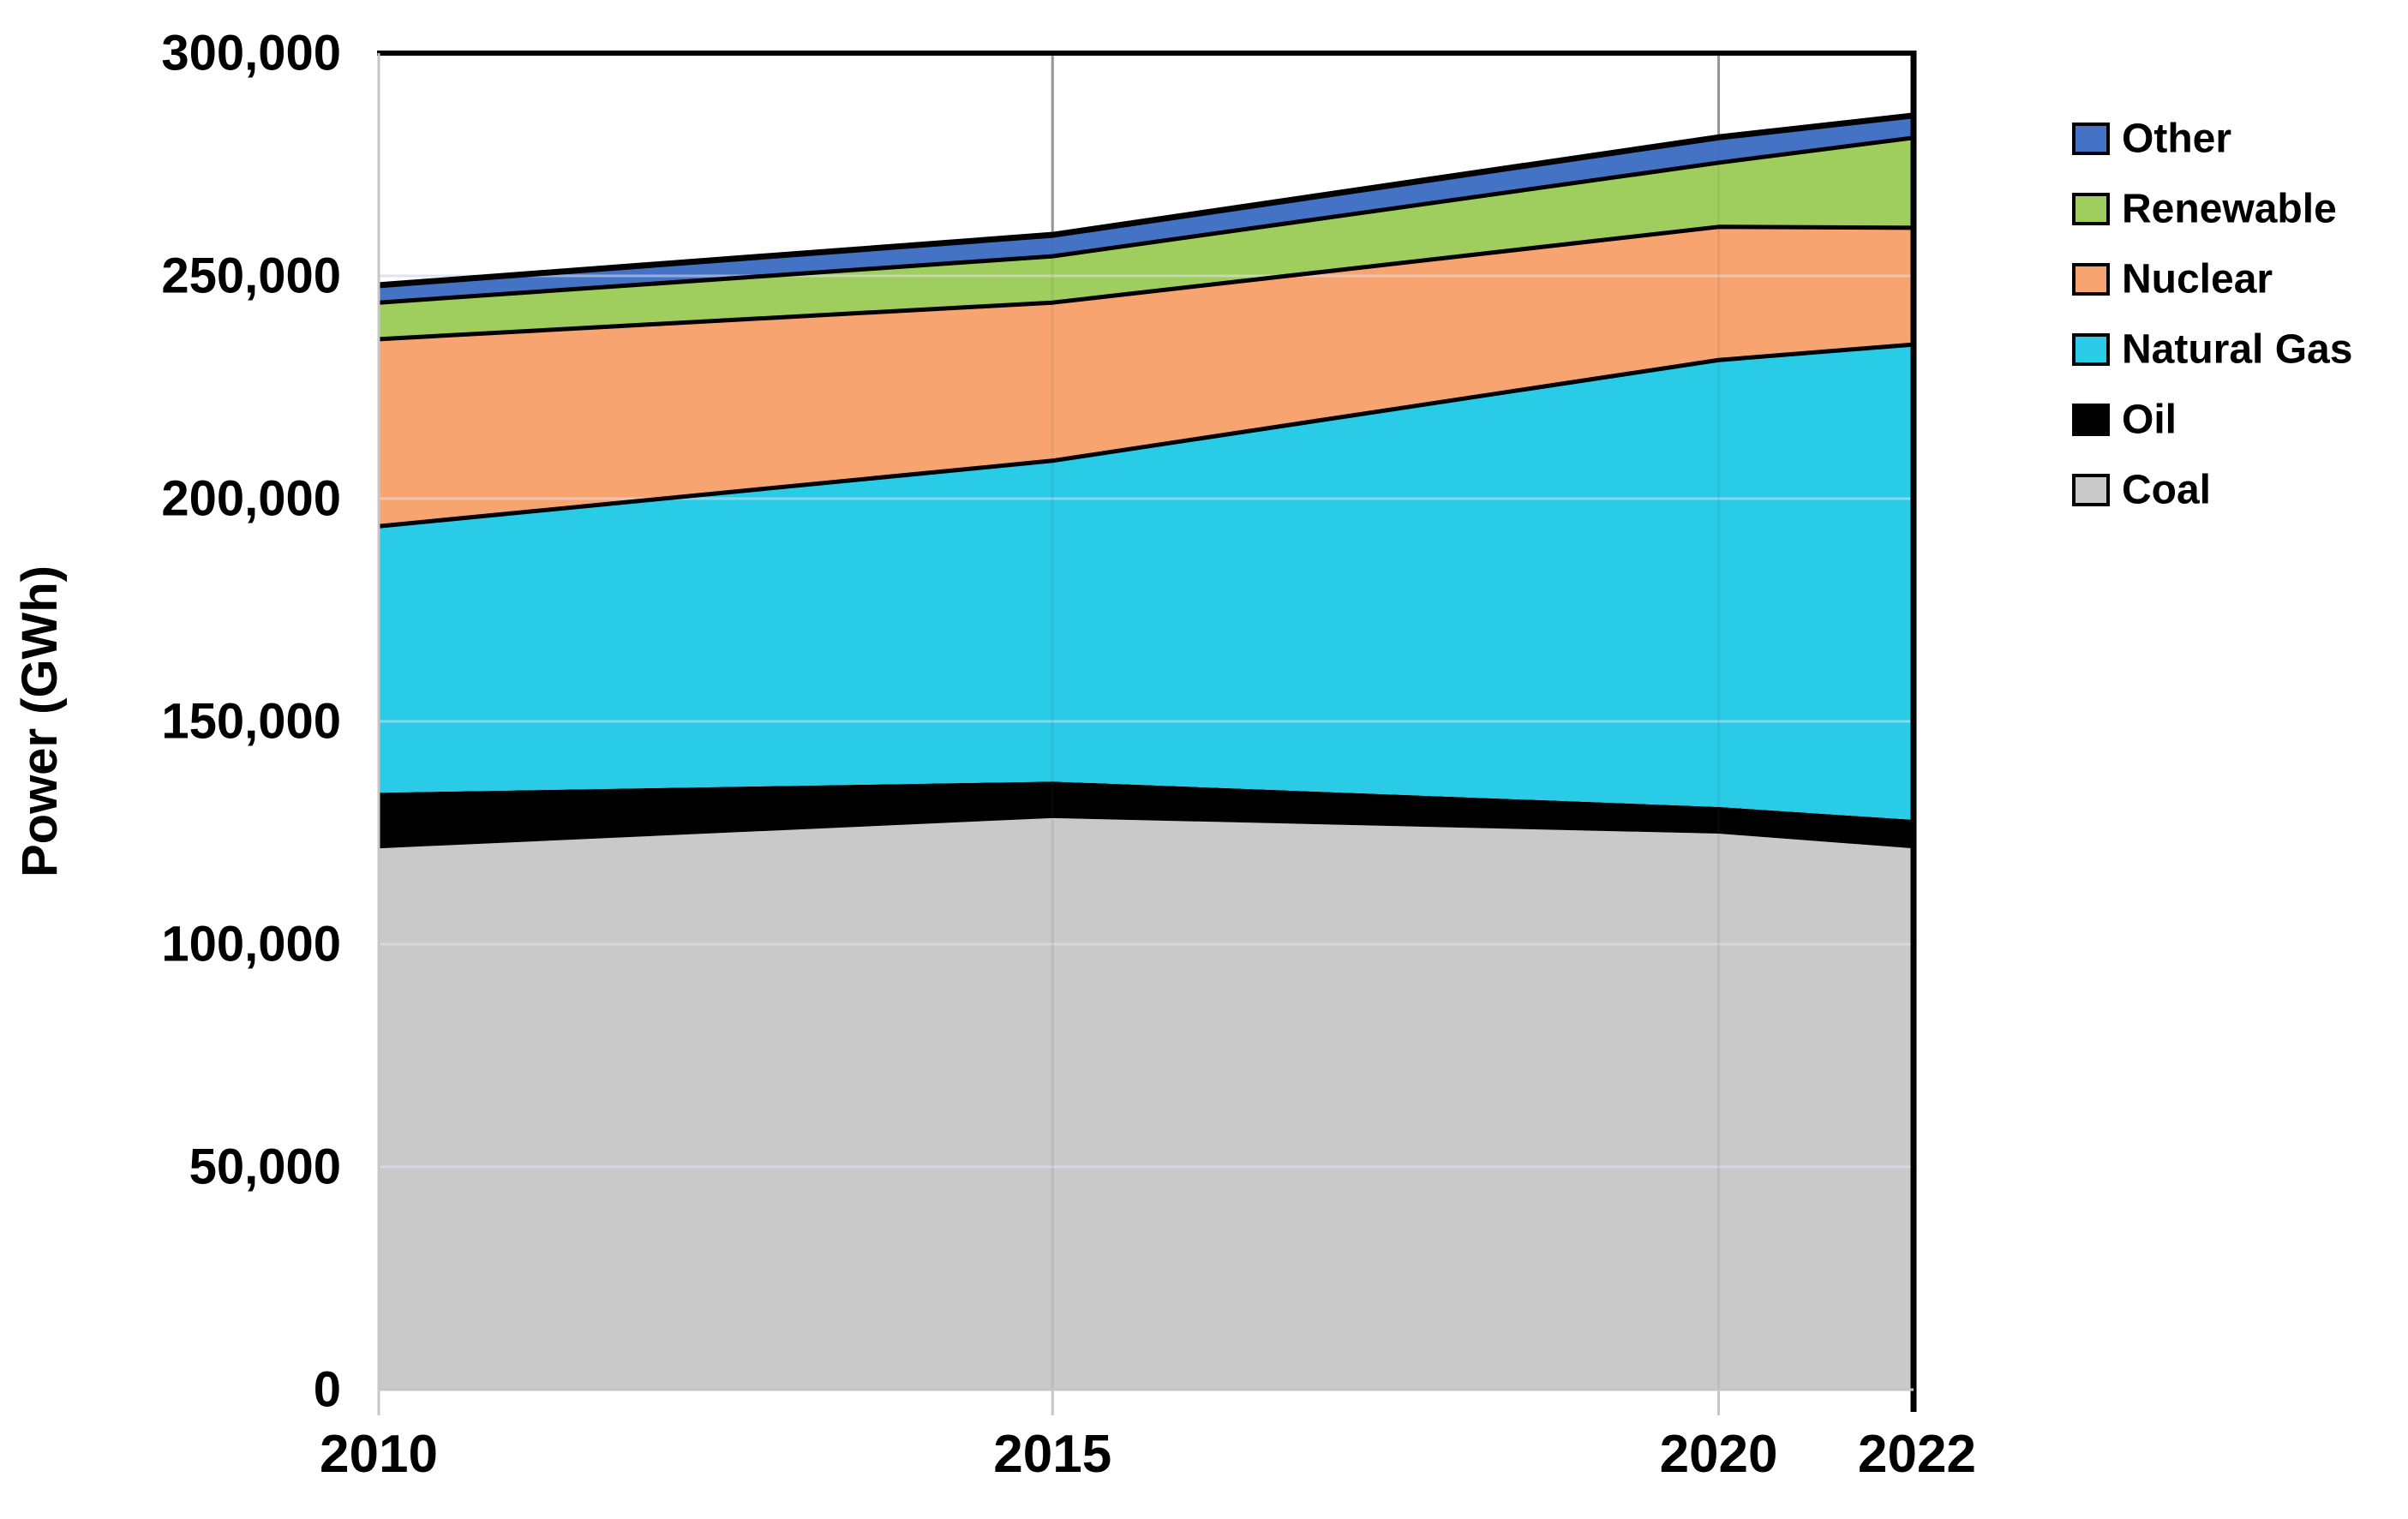 The image size is (2408, 1519). Describe the element at coordinates (40, 721) in the screenshot. I see `y-axis-title: Power (GWh)` at that location.